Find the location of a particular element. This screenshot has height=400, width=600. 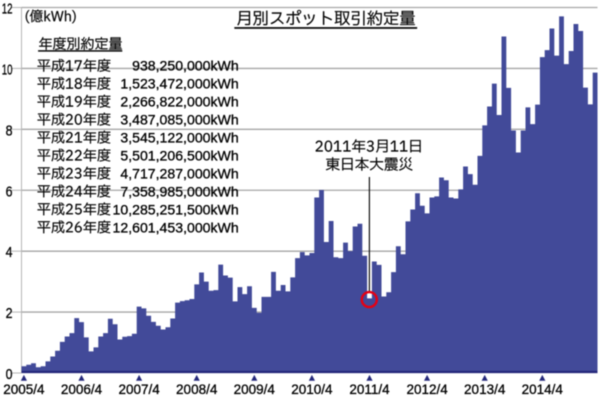

svg-text: 12,601,453,000kWh is located at coordinates (176, 227).